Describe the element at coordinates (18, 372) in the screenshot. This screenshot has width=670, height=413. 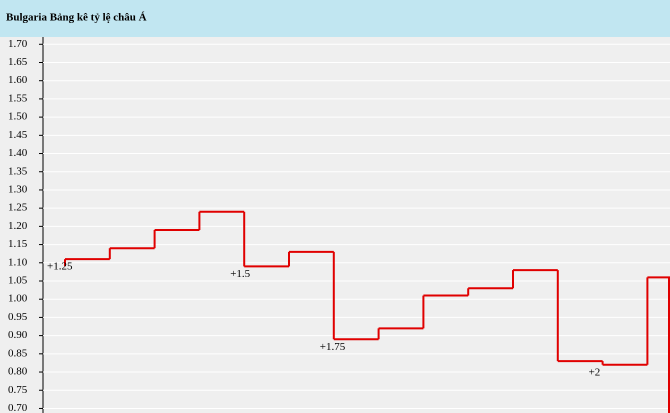
I see `y-tick-label: 0.80` at that location.